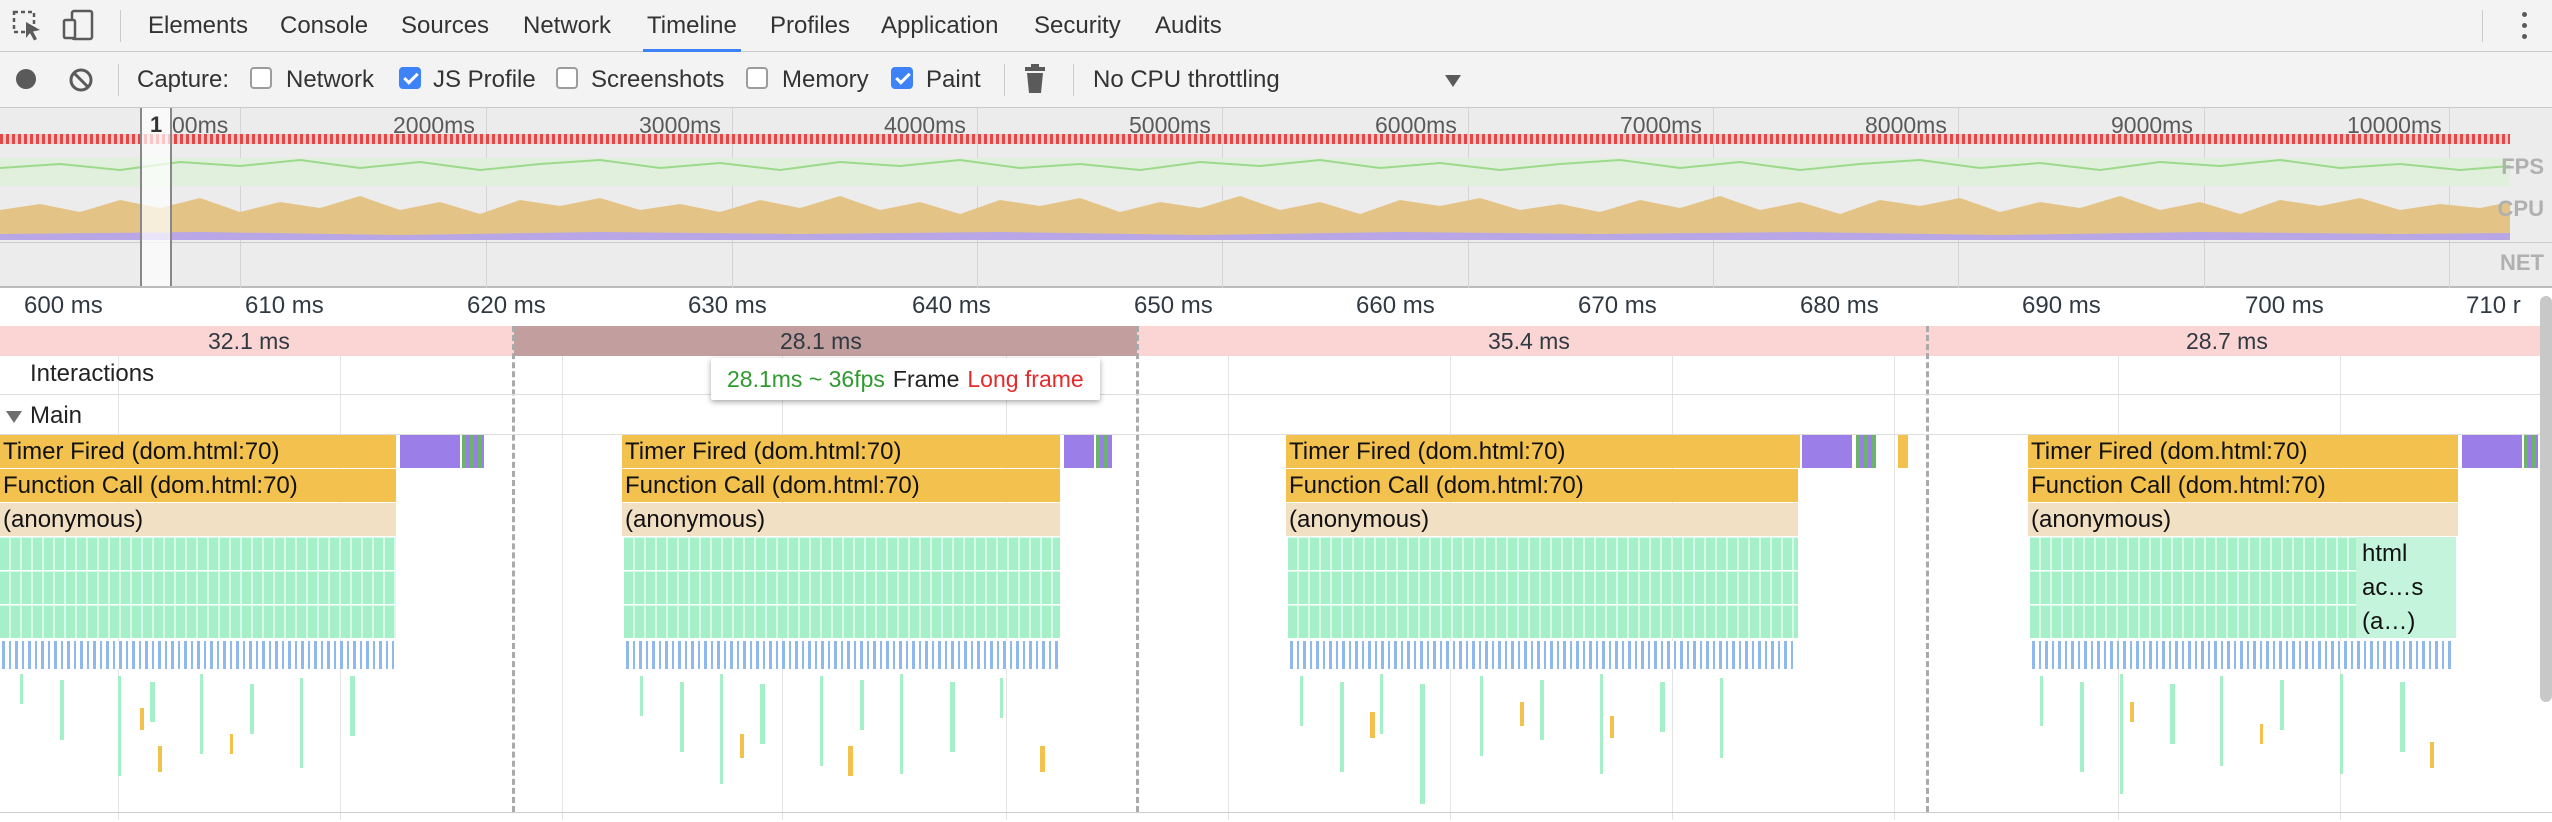 Image resolution: width=2552 pixels, height=822 pixels. I want to click on main-collapse-triangle-icon, so click(14, 417).